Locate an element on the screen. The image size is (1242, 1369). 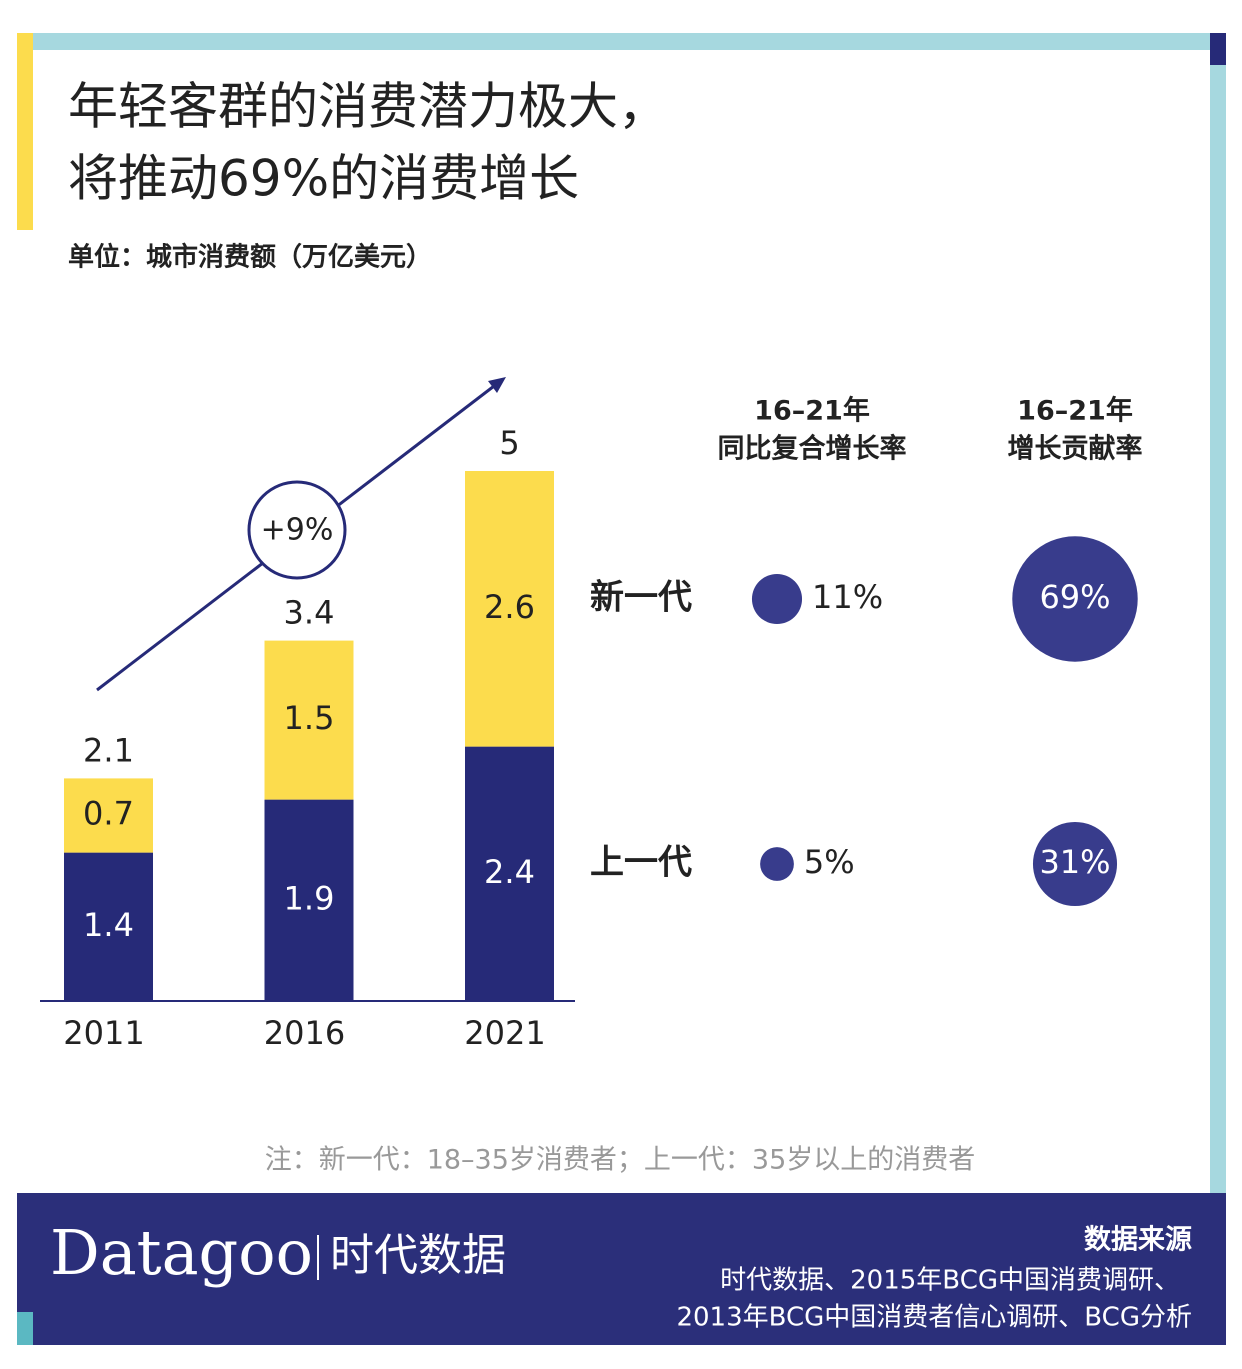
contribution-label: 69% is located at coordinates (1074, 597).